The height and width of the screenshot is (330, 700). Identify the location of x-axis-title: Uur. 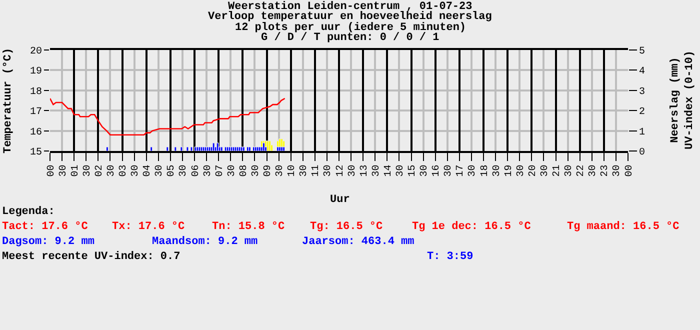
(340, 200).